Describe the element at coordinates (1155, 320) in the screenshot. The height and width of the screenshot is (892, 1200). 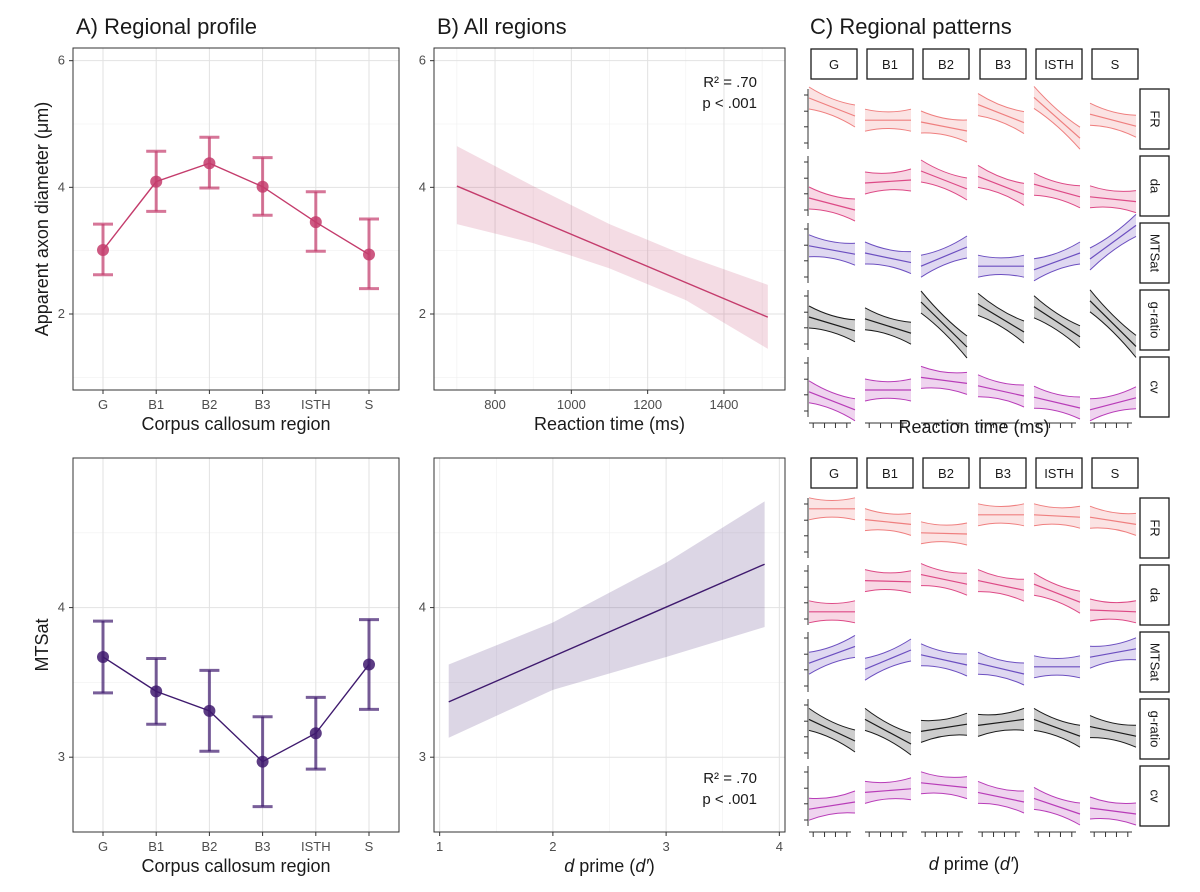
I see `facet-row-label: g-ratio` at that location.